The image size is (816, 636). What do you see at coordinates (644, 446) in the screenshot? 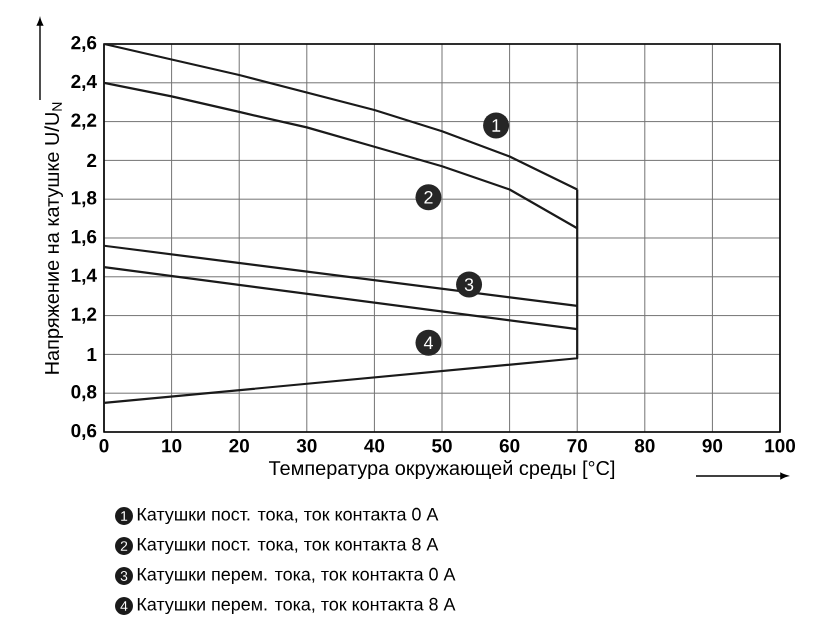
I see `x-tick-label: 80` at bounding box center [644, 446].